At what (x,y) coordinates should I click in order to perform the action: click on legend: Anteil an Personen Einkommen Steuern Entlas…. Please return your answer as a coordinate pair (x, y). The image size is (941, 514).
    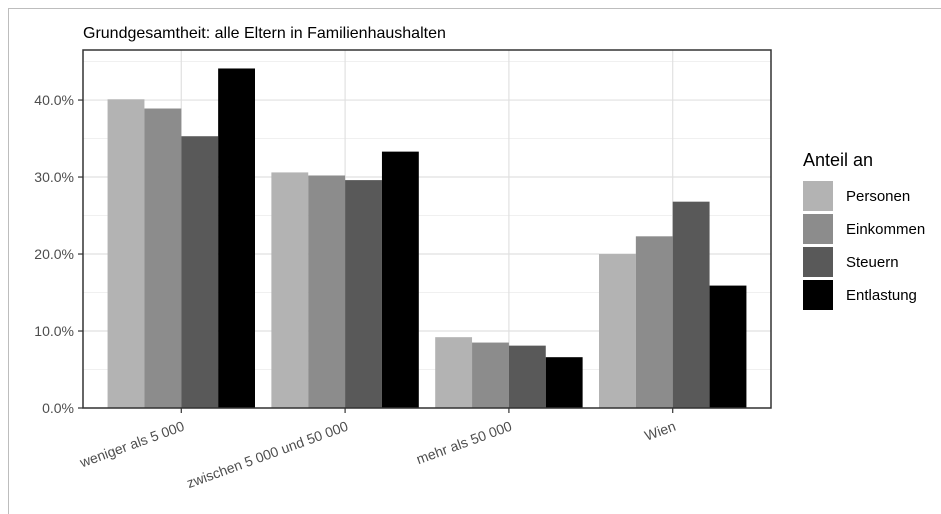
    Looking at the image, I should click on (864, 230).